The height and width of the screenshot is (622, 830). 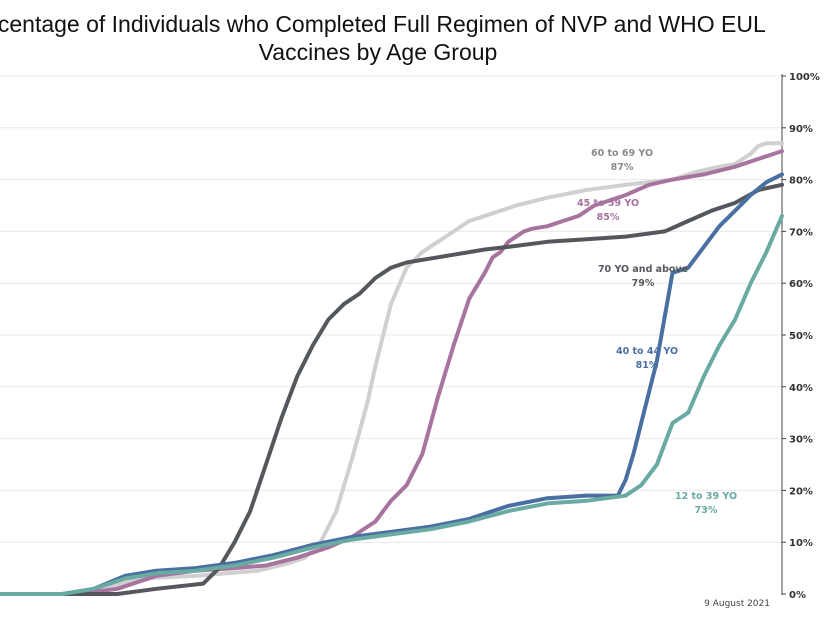 What do you see at coordinates (801, 440) in the screenshot?
I see `y-tick-label: 30%` at bounding box center [801, 440].